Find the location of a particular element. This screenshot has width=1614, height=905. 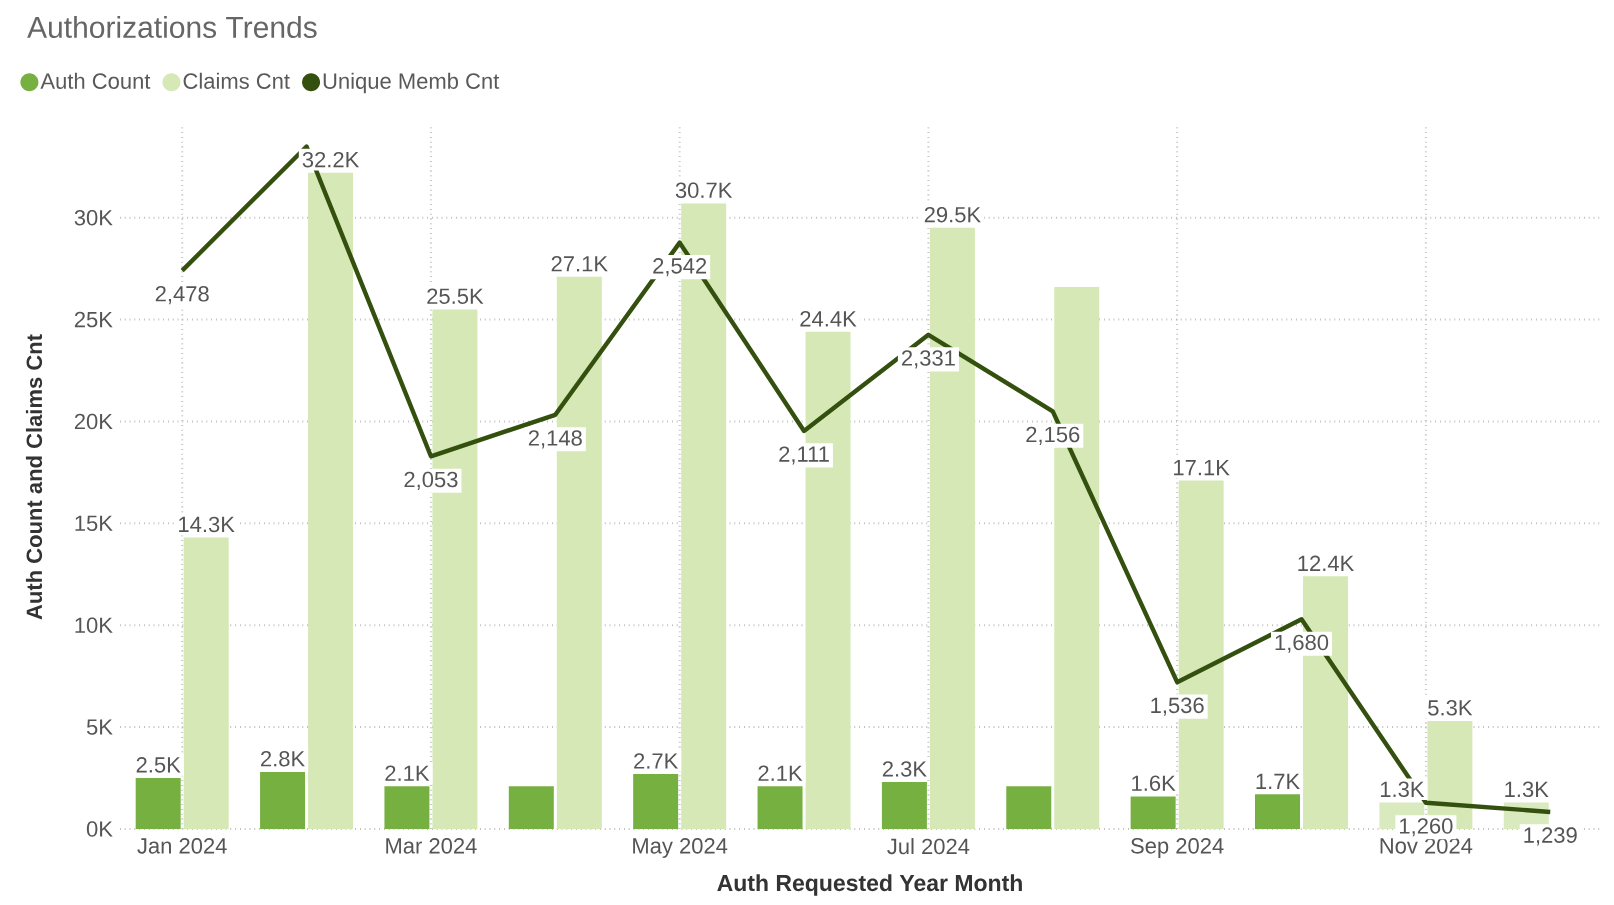

y-tick-label: 25K is located at coordinates (93, 319).